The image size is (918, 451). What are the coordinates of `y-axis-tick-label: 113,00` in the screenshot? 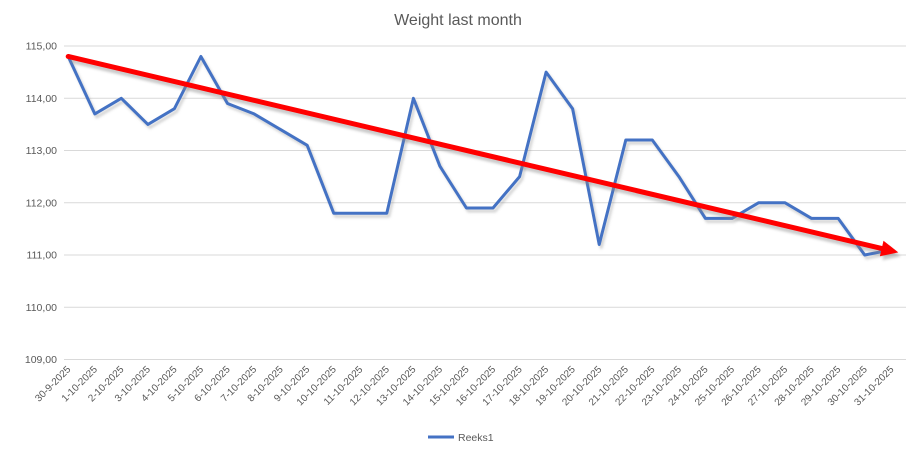 It's located at (41, 151).